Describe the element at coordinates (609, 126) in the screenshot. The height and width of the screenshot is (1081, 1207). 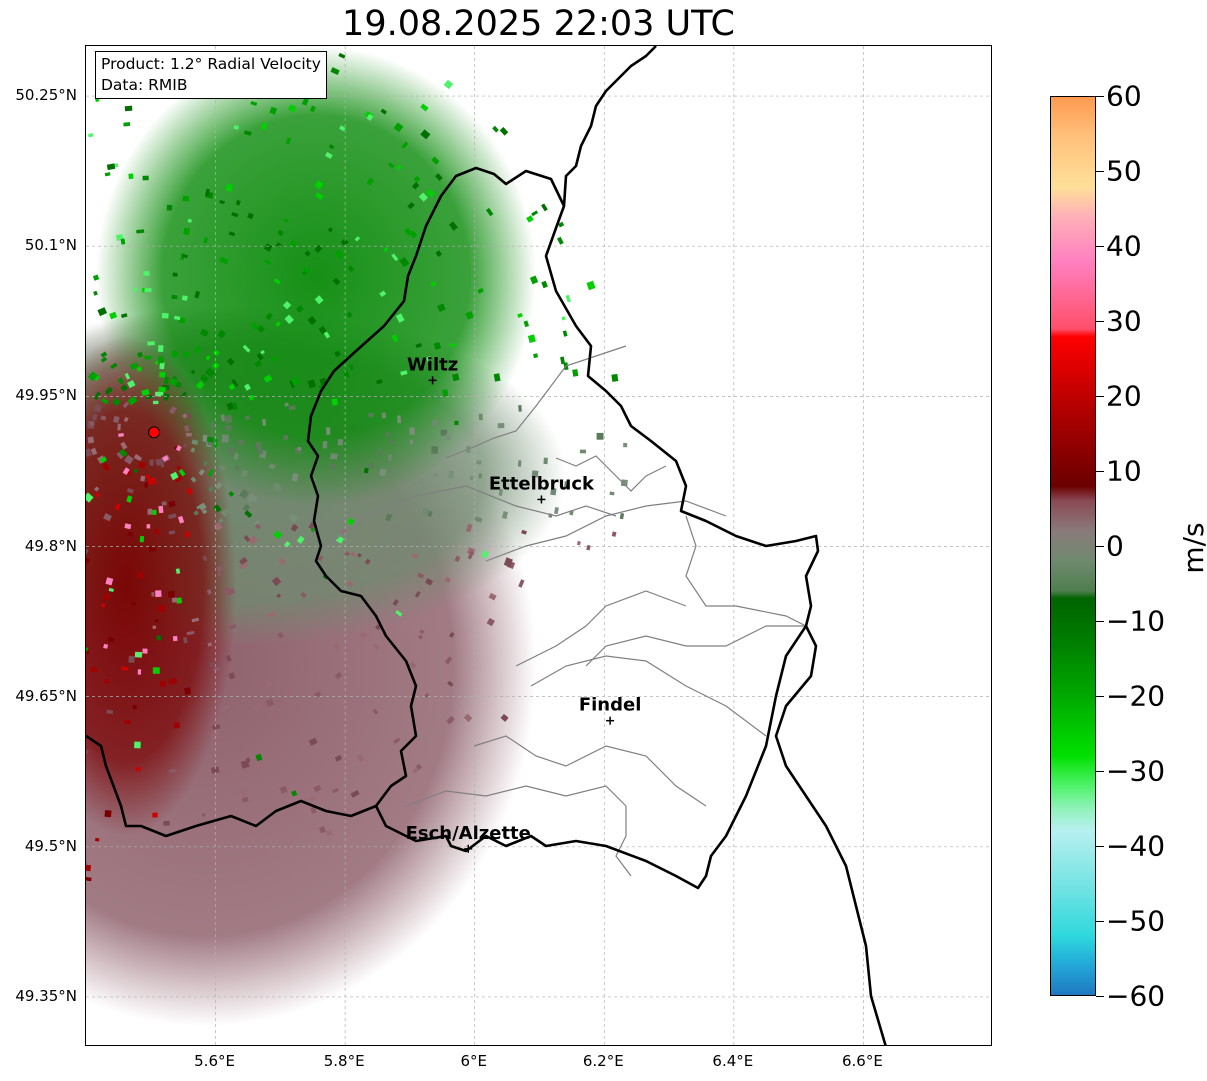
I see `germany-border-north` at that location.